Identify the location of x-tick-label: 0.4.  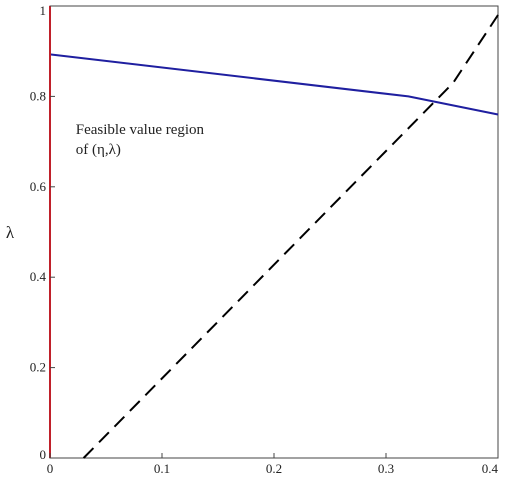
(490, 468).